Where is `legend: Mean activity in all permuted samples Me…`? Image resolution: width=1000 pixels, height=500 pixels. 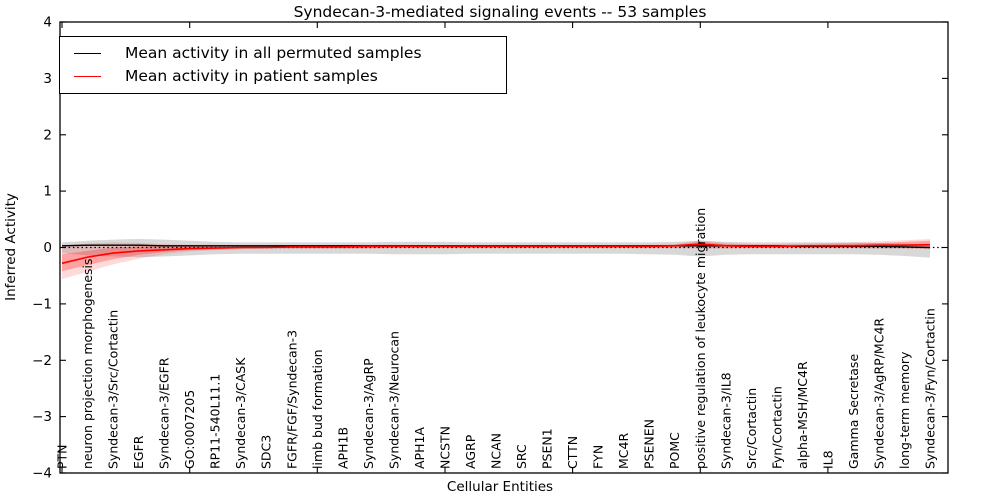 legend: Mean activity in all permuted samples Me… is located at coordinates (283, 65).